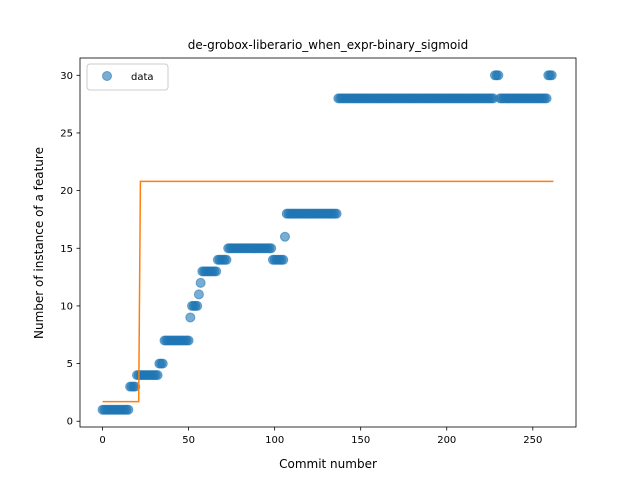 The image size is (640, 485). Describe the element at coordinates (66, 306) in the screenshot. I see `y-tick-label: 10` at that location.